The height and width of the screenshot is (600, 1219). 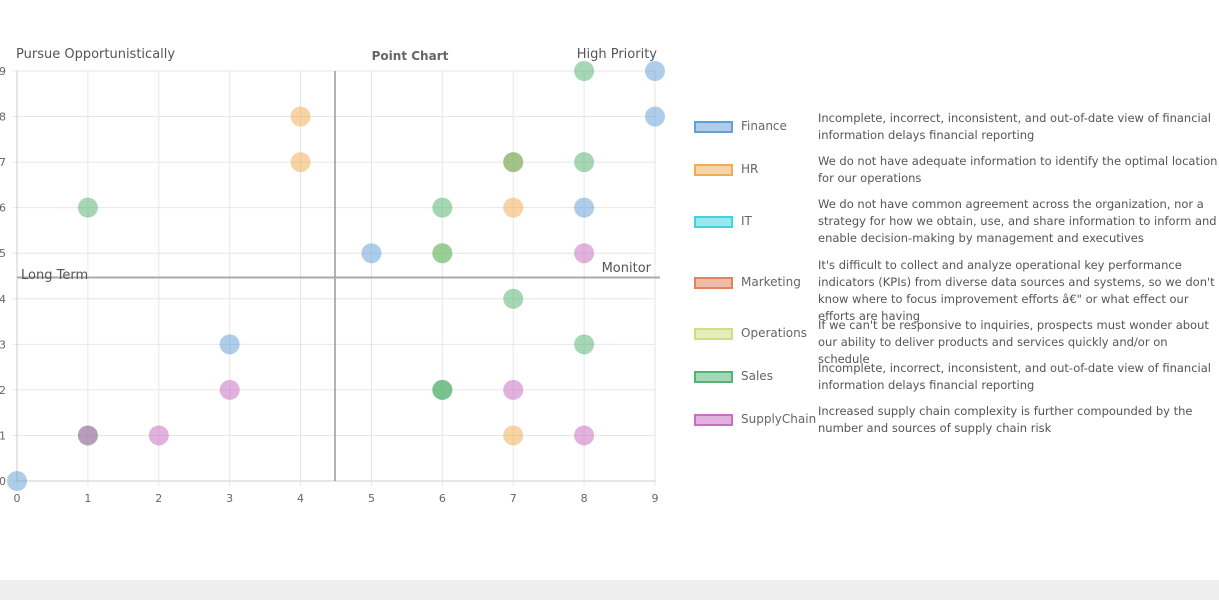 What do you see at coordinates (54, 275) in the screenshot?
I see `quadrant-label-long-term: Long Term` at bounding box center [54, 275].